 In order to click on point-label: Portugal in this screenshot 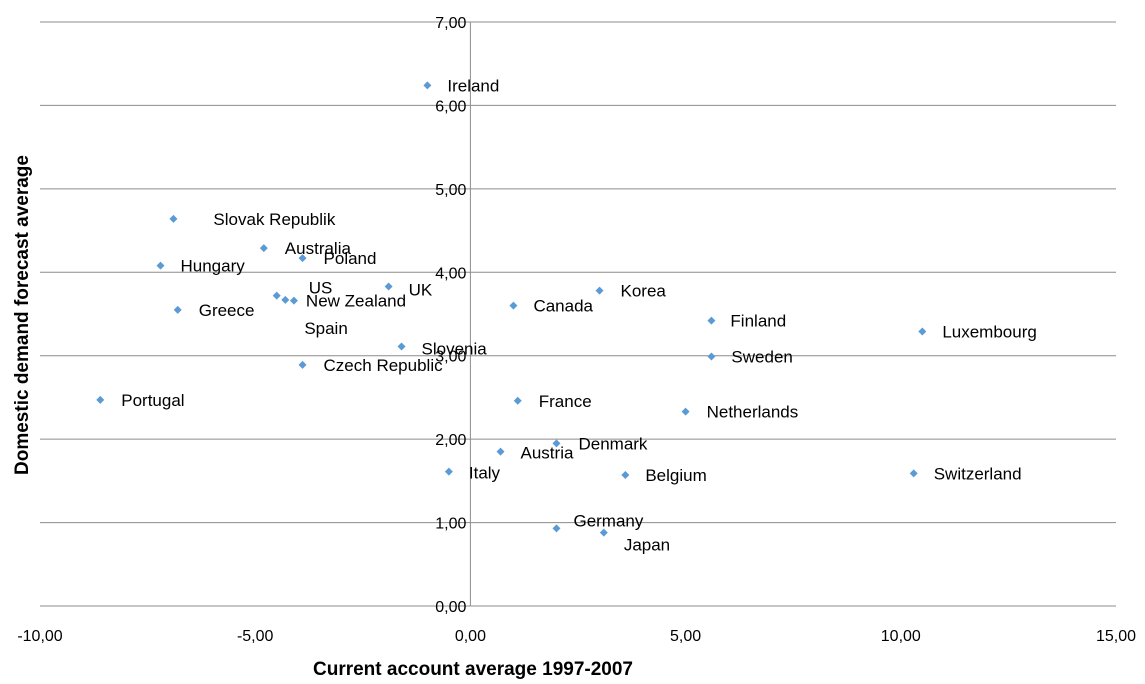, I will do `click(152, 400)`.